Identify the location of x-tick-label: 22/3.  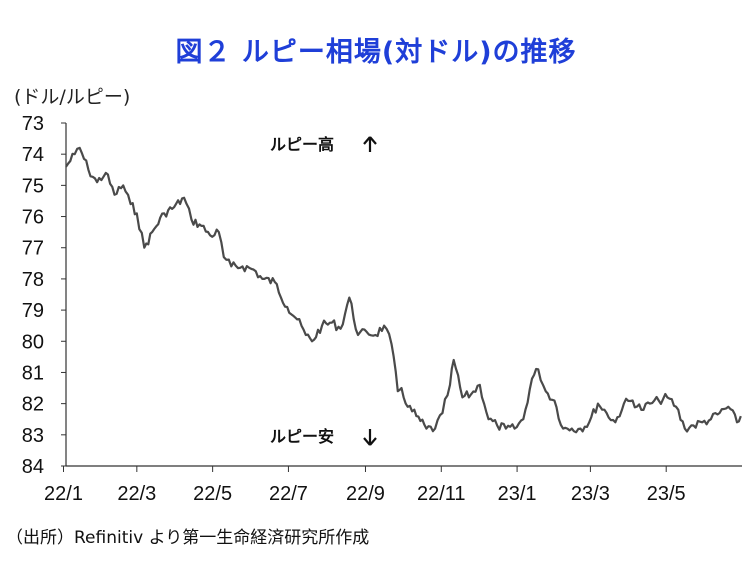
(136, 494).